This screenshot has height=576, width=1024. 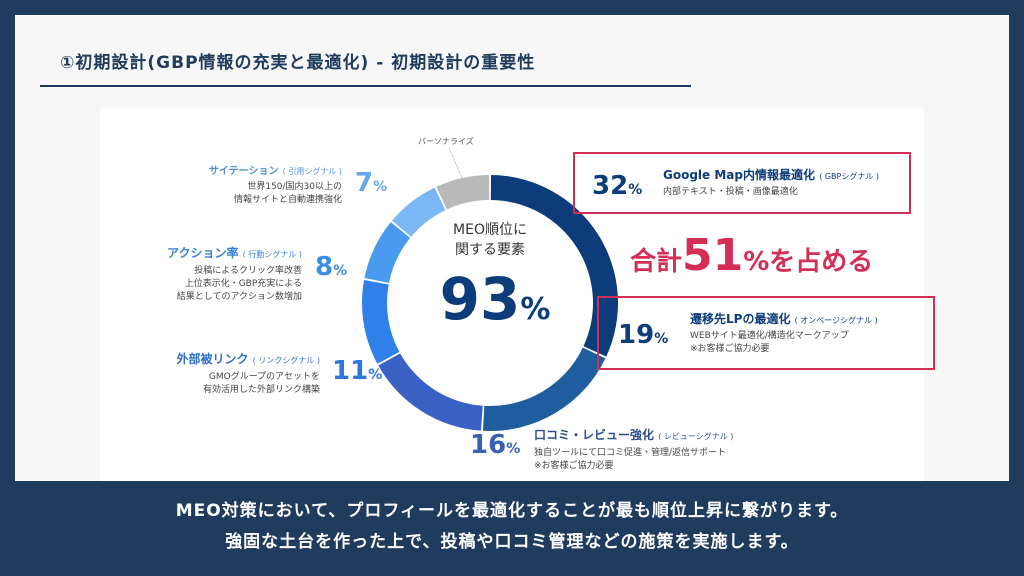 I want to click on action-desc2: 上位表示化・GBP充実による, so click(x=243, y=284).